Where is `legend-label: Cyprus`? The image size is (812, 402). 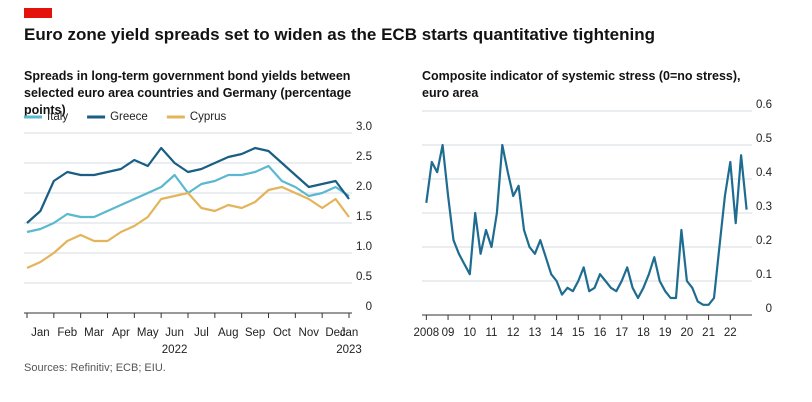
legend-label: Cyprus is located at coordinates (208, 117).